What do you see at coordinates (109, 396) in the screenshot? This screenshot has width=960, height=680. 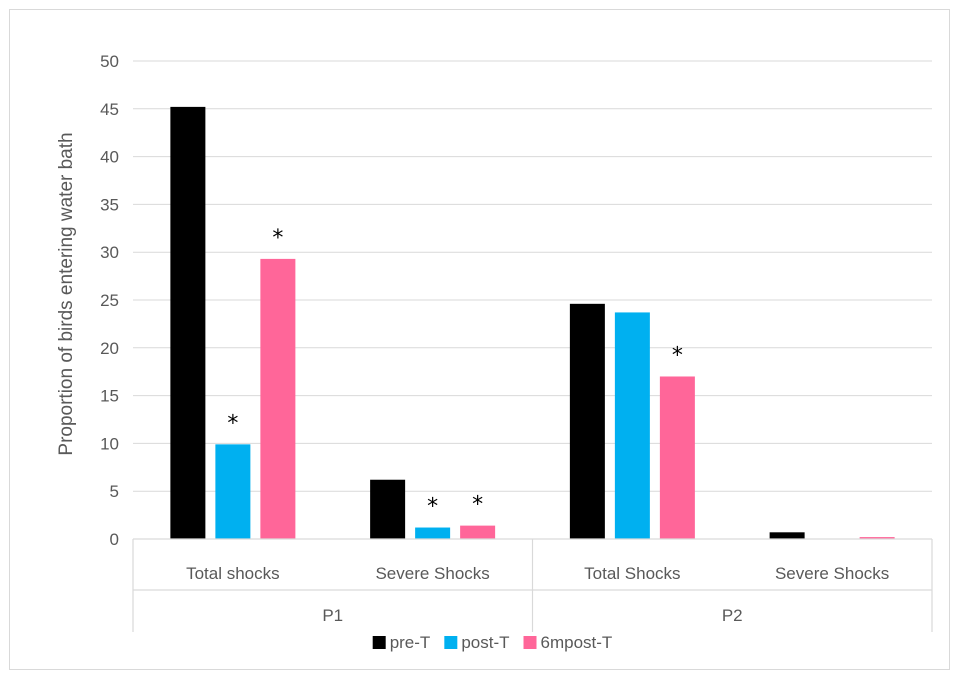 I see `y-tick-label: 15` at bounding box center [109, 396].